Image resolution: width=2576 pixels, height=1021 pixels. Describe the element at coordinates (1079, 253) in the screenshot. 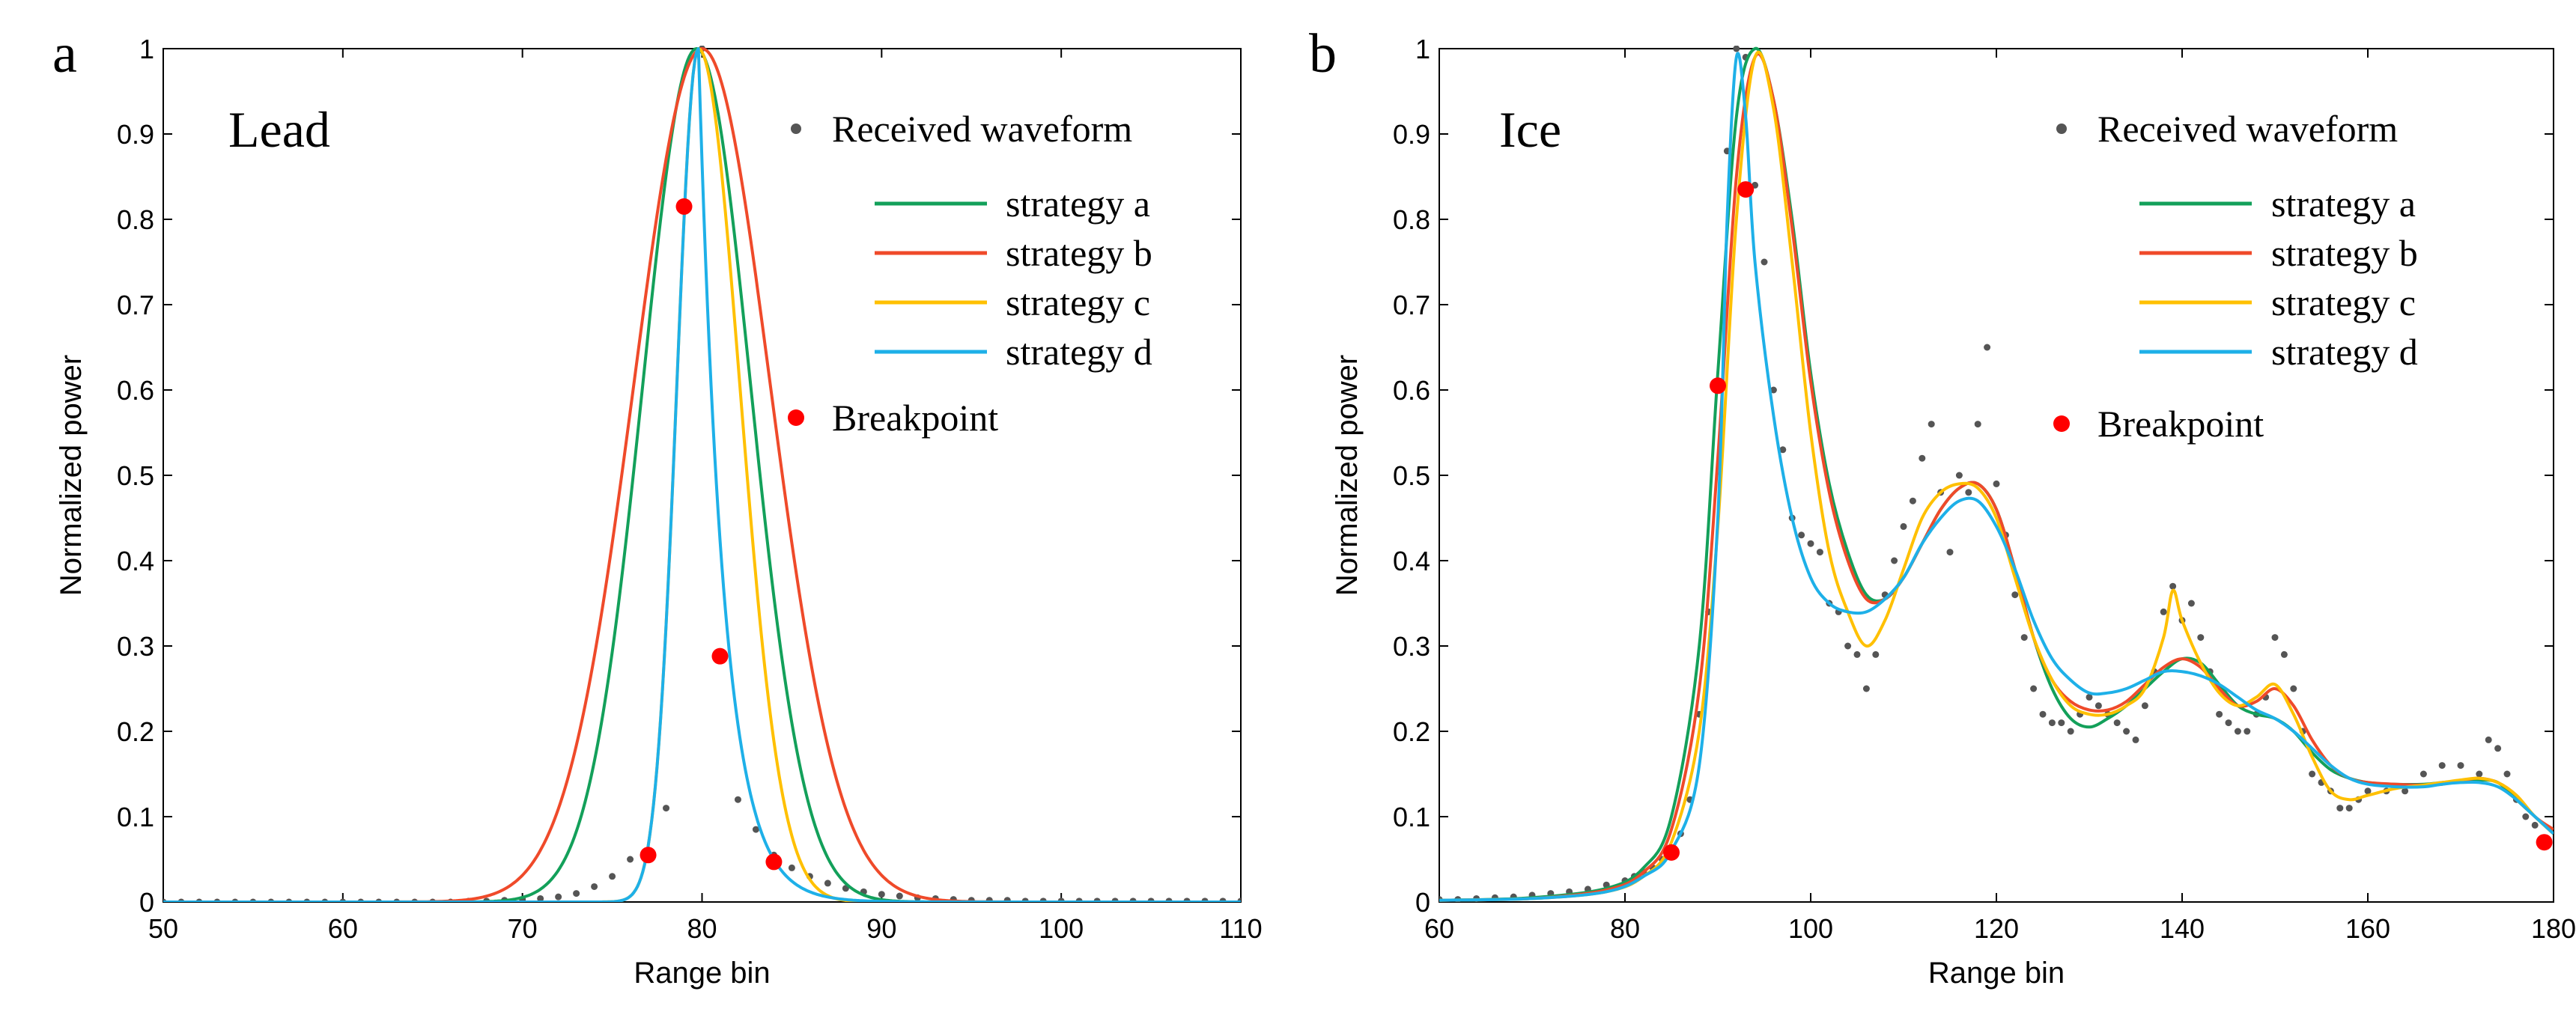

I see `legend-strategy-b-label: strategy b` at that location.